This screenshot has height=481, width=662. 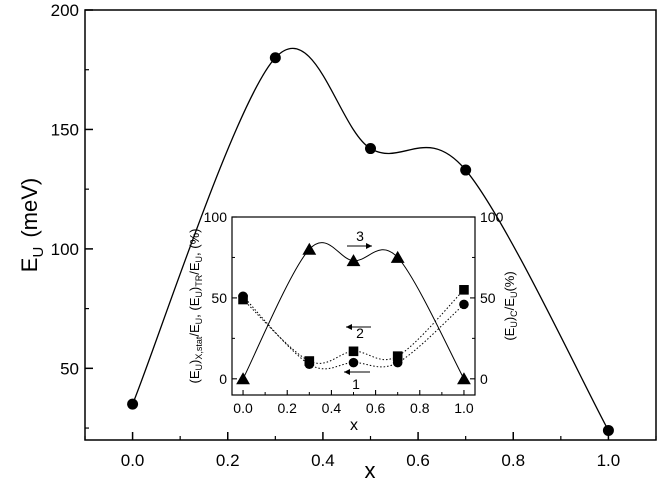 What do you see at coordinates (356, 384) in the screenshot?
I see `inset-annotation-1: 1` at bounding box center [356, 384].